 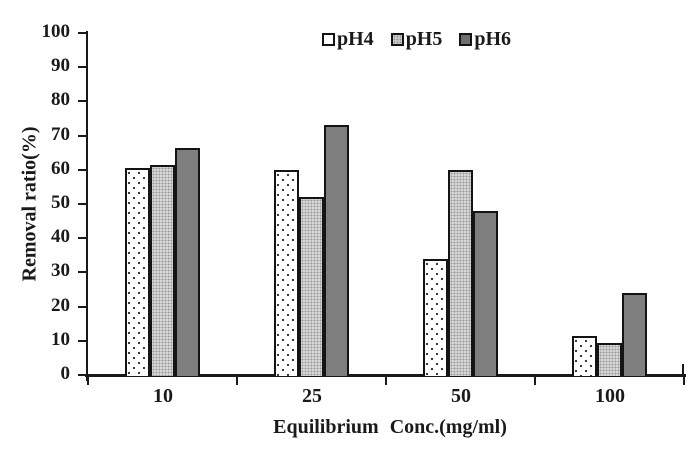 What do you see at coordinates (493, 39) in the screenshot?
I see `legend-label: pH6` at bounding box center [493, 39].